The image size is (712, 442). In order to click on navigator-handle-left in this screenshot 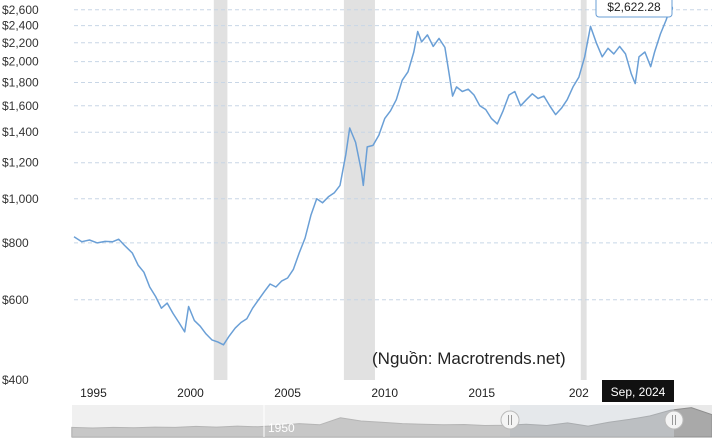, I will do `click(510, 420)`.